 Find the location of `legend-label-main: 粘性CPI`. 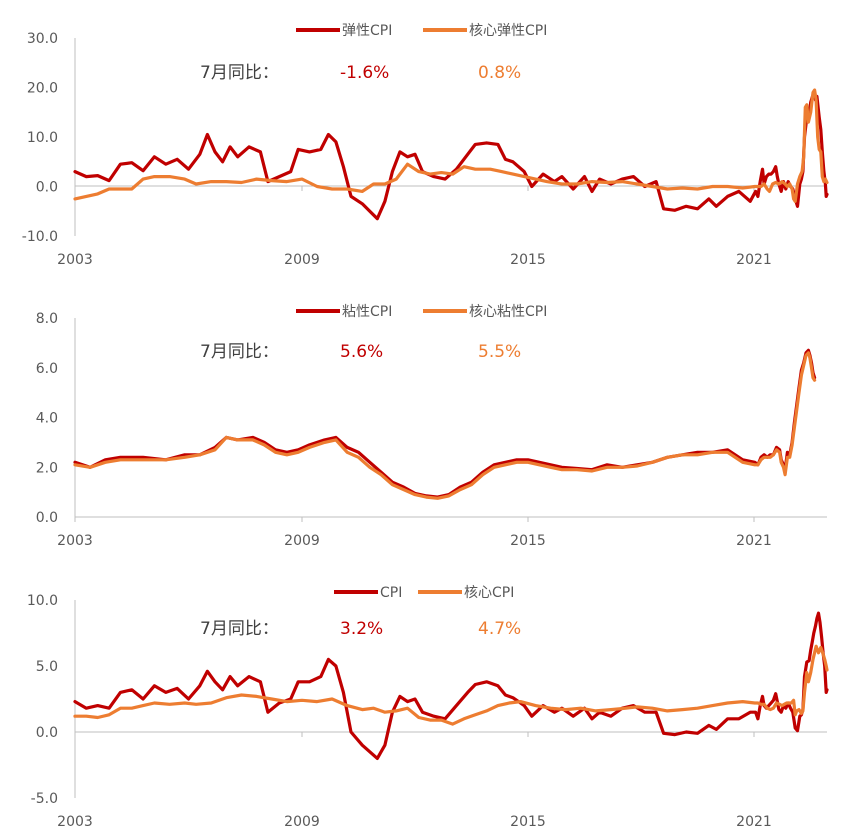

legend-label-main: 粘性CPI is located at coordinates (367, 312).